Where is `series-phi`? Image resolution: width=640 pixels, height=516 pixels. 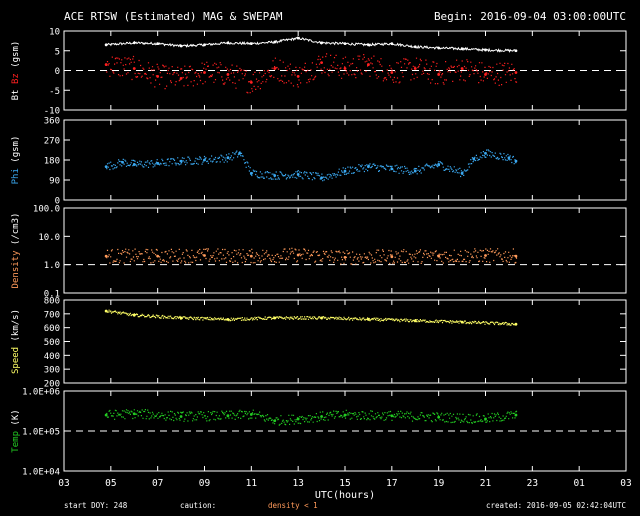 series-phi is located at coordinates (311, 165).